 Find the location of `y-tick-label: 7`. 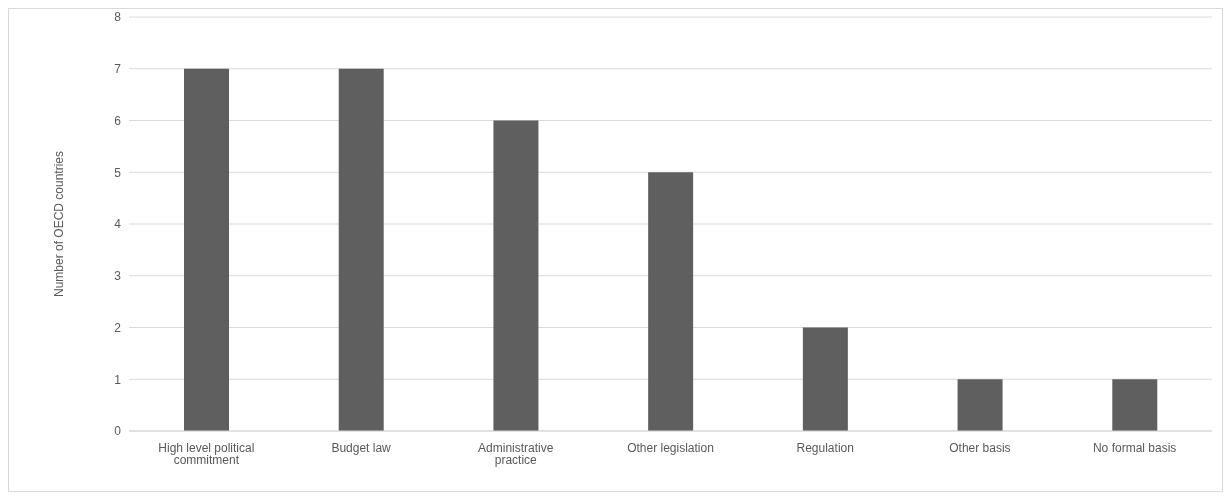

y-tick-label: 7 is located at coordinates (118, 69).